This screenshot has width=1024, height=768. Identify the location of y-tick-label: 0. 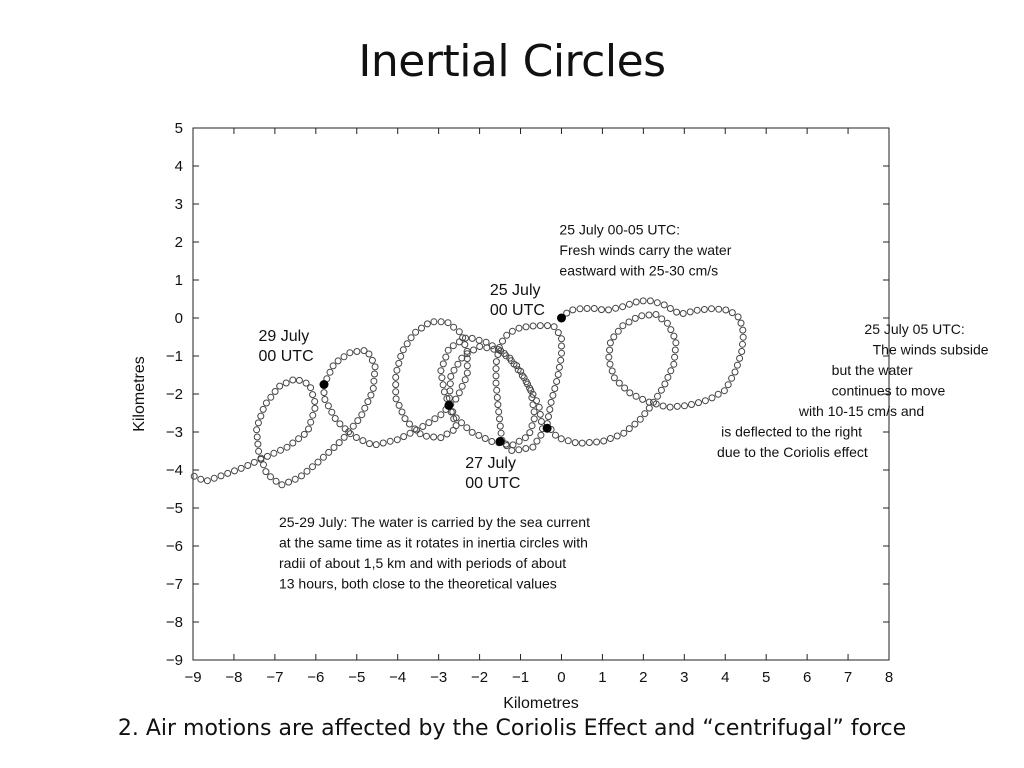
(179, 318).